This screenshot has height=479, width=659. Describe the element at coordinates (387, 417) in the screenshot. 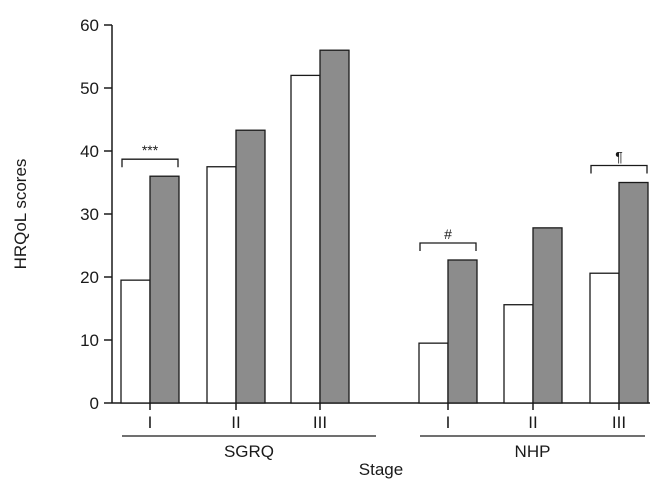

I see `x-ticks: I II III I II III` at that location.